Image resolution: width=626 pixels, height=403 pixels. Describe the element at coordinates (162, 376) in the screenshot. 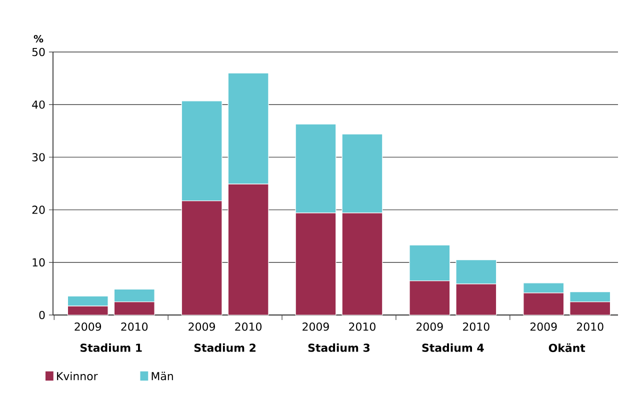

I see `legend-label: Män` at that location.